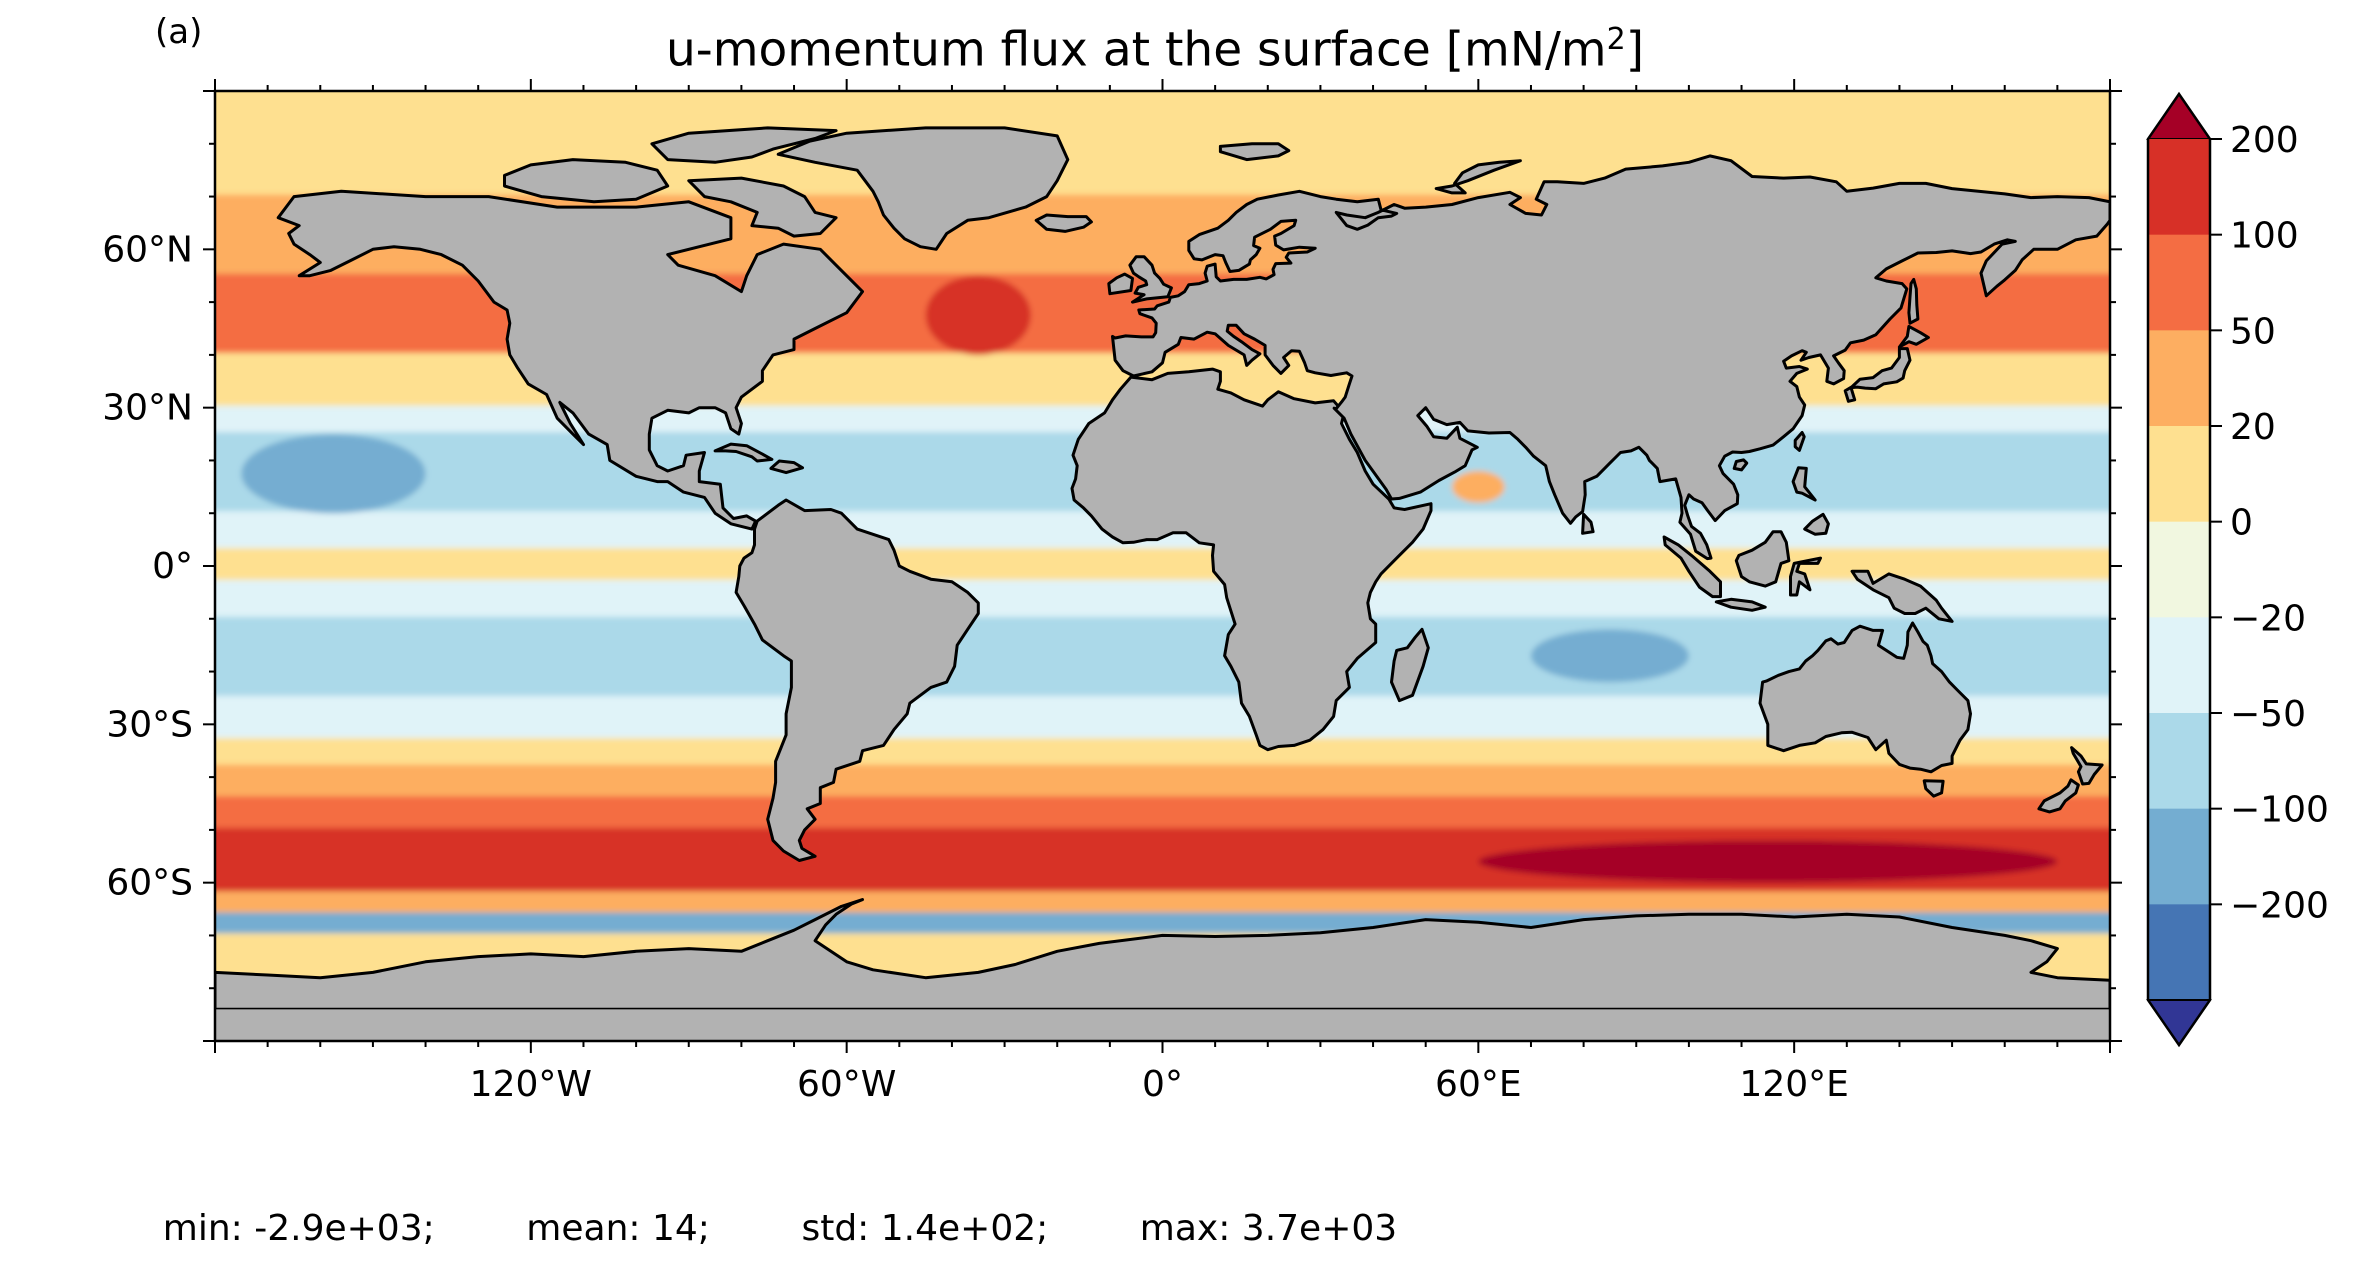  What do you see at coordinates (1162, 954) in the screenshot?
I see `land-antarctica` at bounding box center [1162, 954].